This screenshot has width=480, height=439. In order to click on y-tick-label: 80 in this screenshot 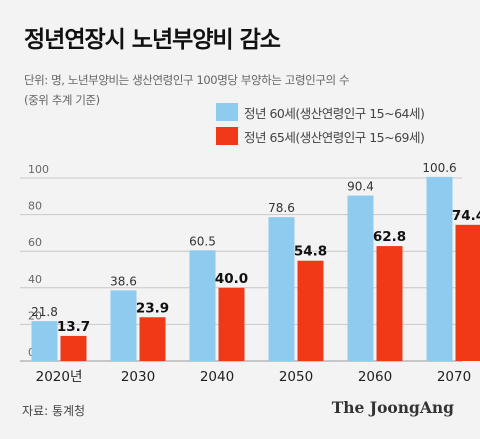, I will do `click(35, 206)`.